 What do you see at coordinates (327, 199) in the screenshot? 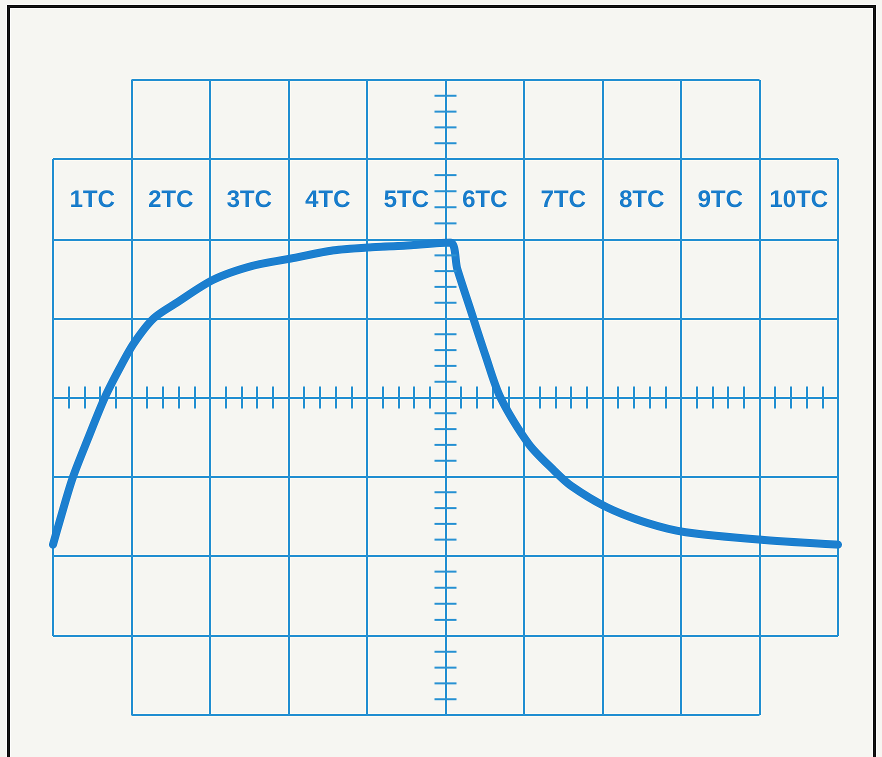
I see `x-tick-label: 4TC` at bounding box center [327, 199].